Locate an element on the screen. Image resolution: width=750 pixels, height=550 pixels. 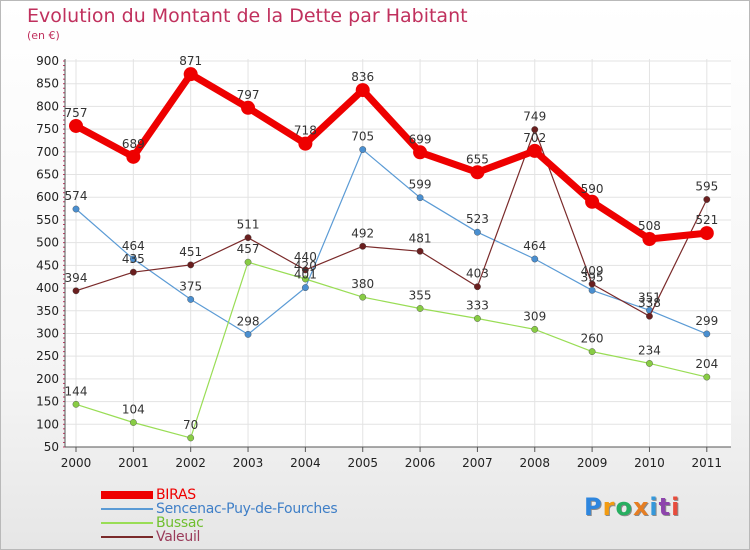
y-tick-label: 800 is located at coordinates (47, 106).